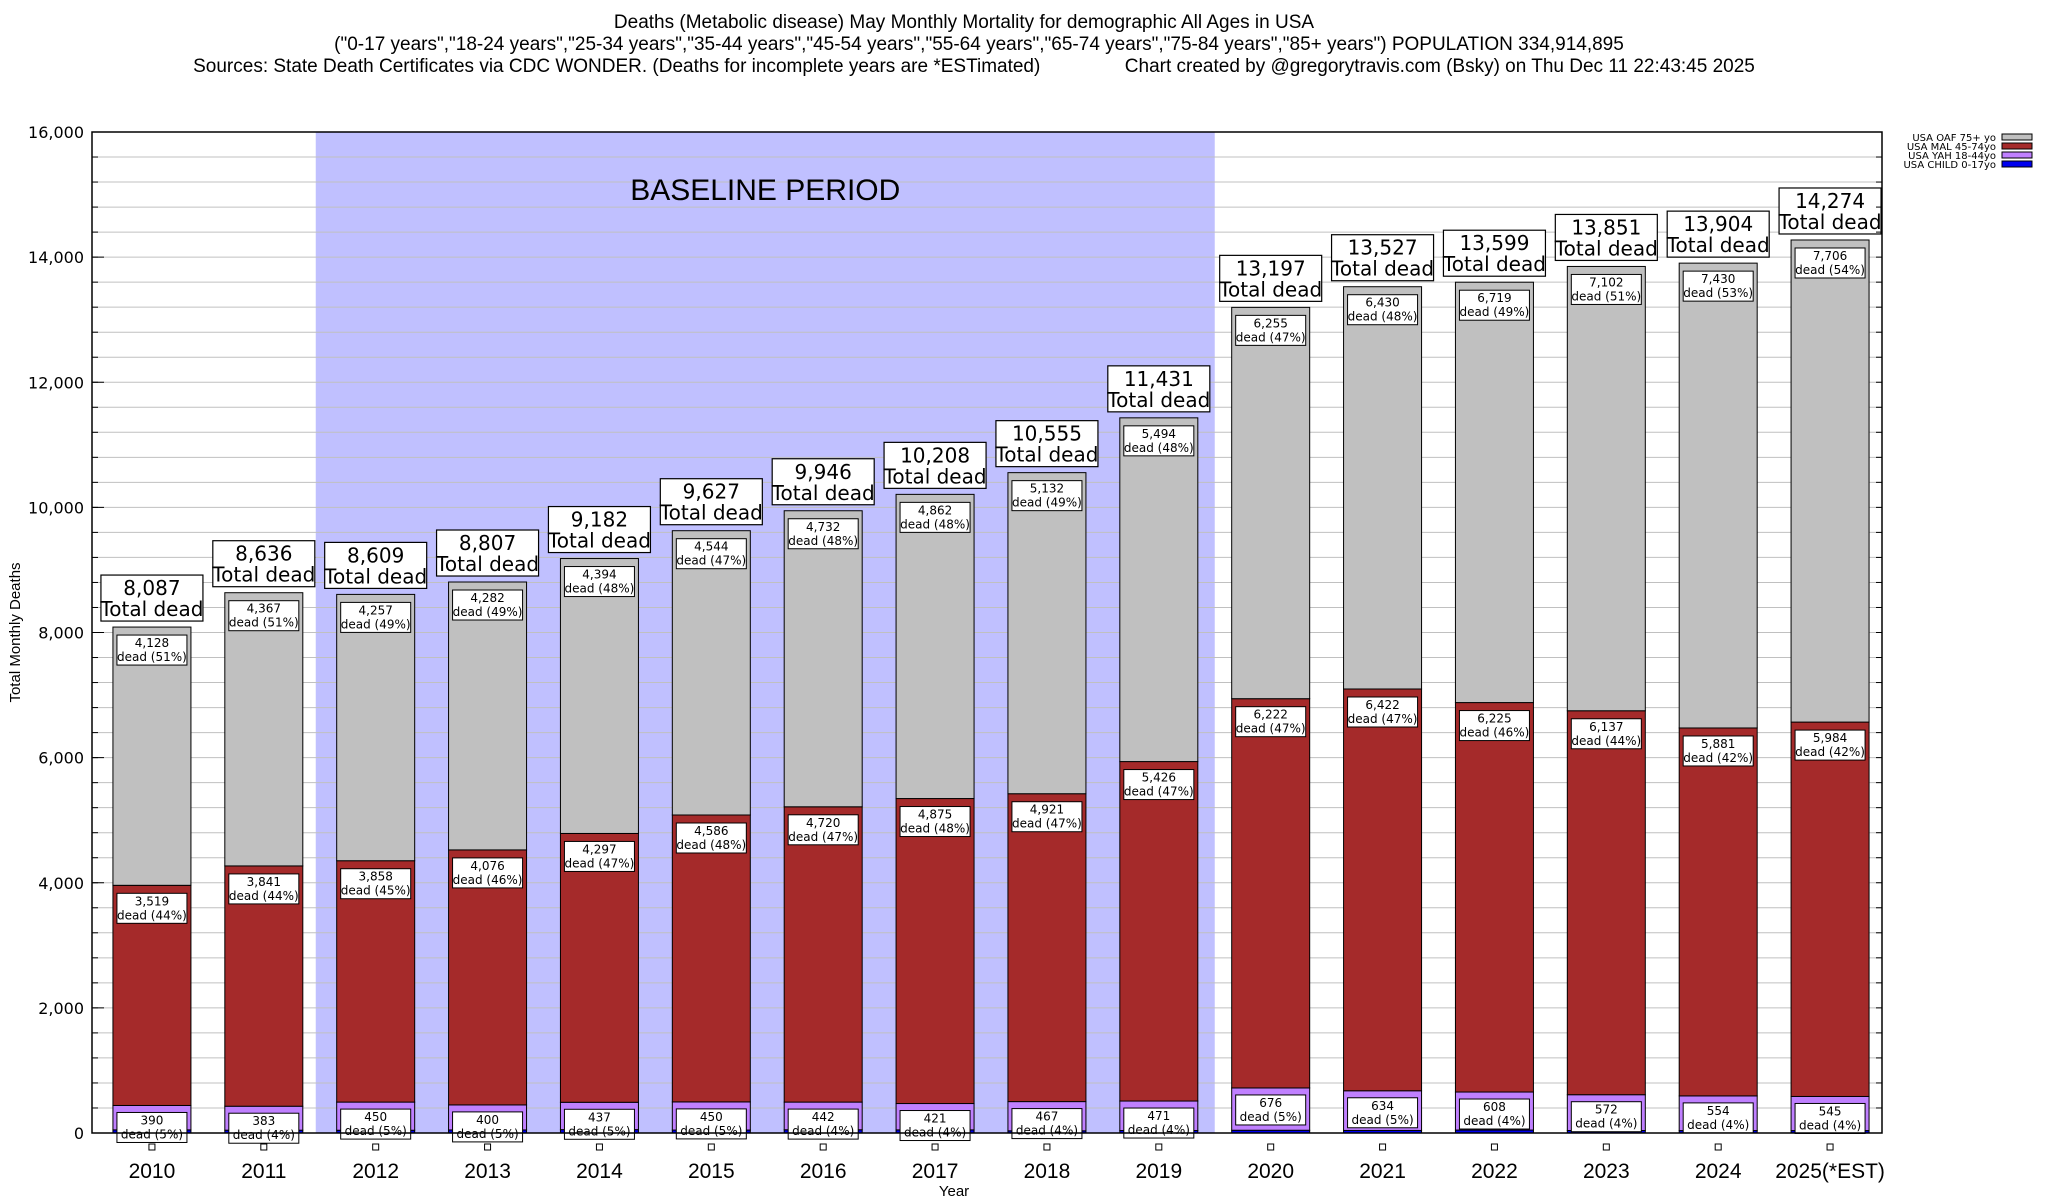  What do you see at coordinates (1271, 323) in the screenshot?
I see `segment-label-value: 6,255` at bounding box center [1271, 323].